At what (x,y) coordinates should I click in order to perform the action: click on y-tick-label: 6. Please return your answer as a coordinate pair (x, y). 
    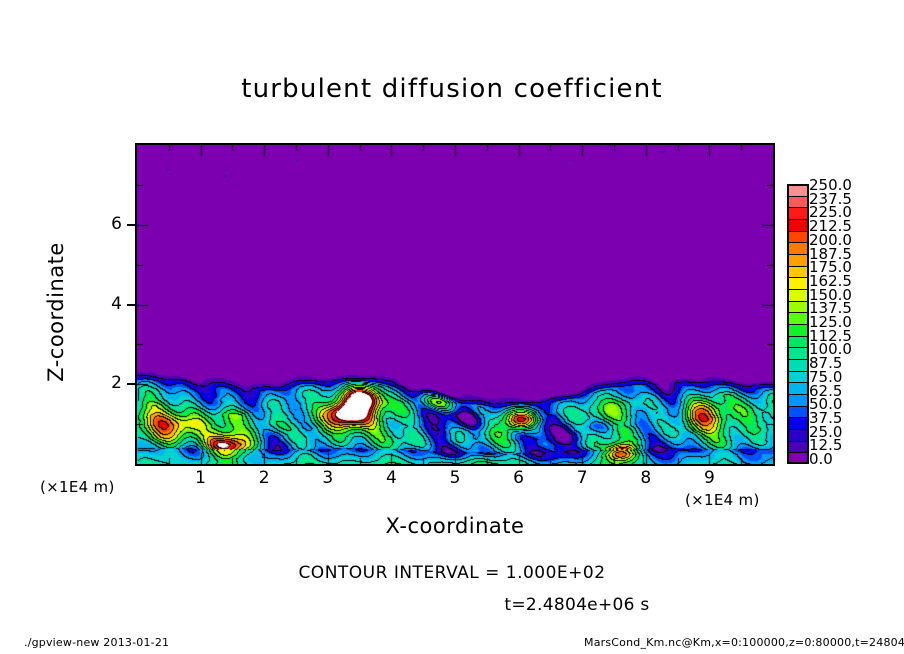
    Looking at the image, I should click on (116, 223).